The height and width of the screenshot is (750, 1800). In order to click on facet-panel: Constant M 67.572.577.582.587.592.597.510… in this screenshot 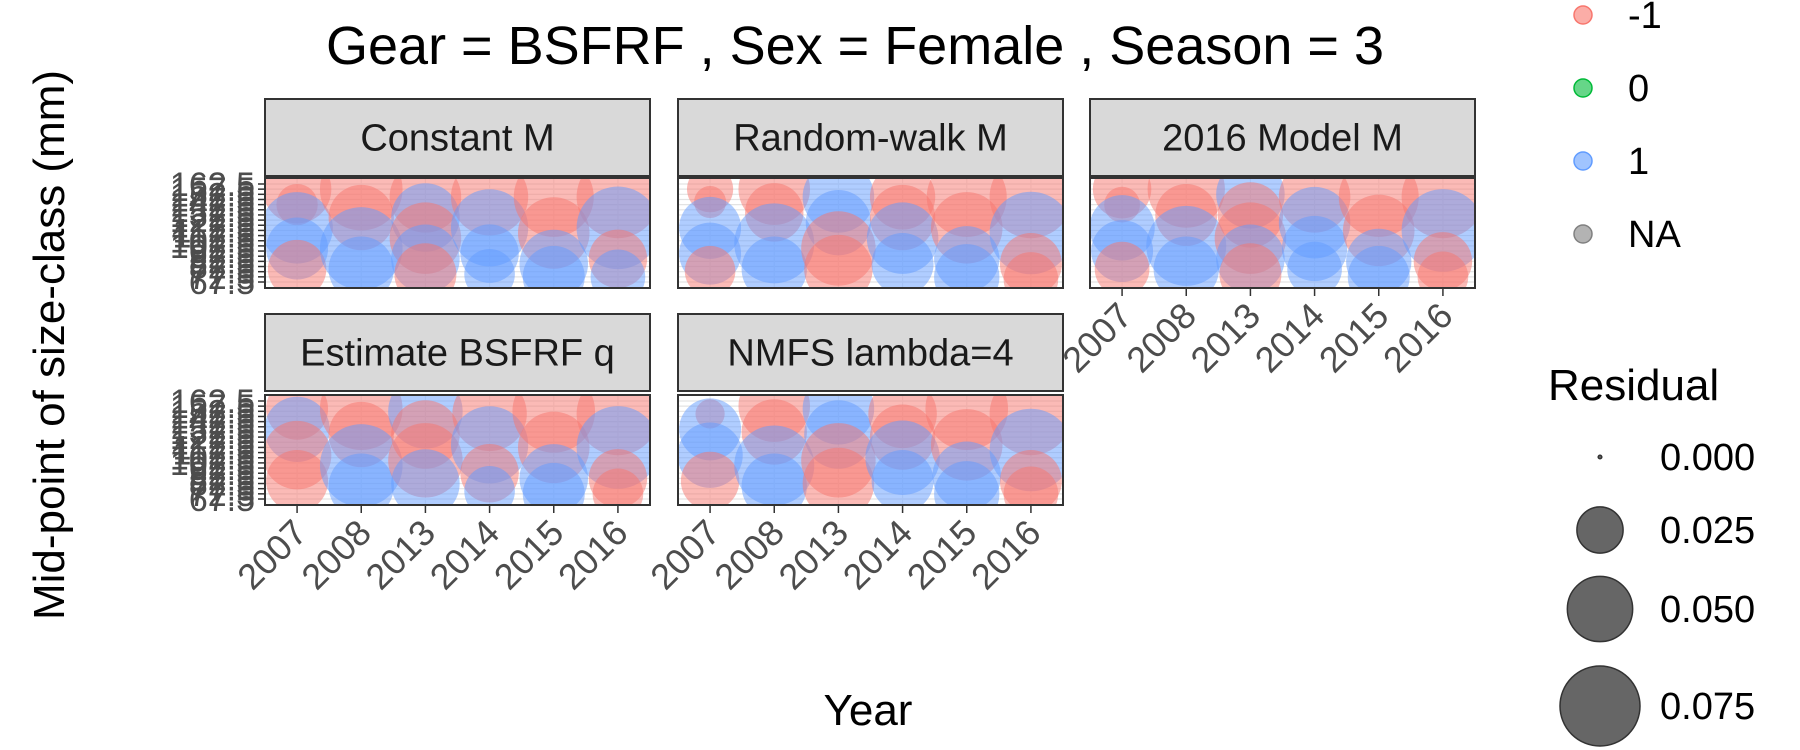, I will do `click(410, 200)`.